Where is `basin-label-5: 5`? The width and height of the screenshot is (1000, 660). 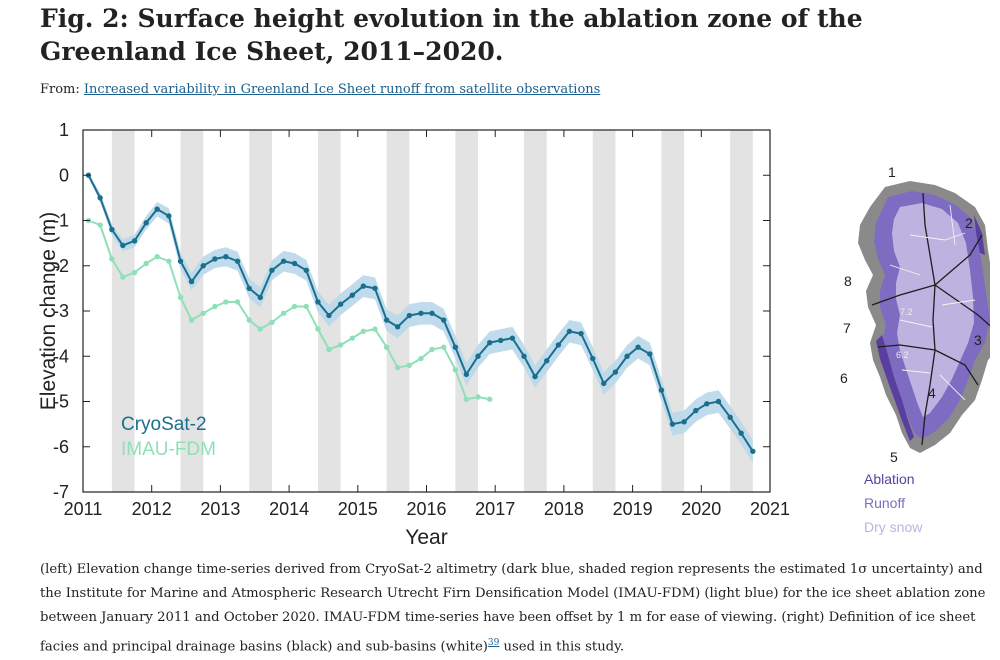 basin-label-5: 5 is located at coordinates (894, 457).